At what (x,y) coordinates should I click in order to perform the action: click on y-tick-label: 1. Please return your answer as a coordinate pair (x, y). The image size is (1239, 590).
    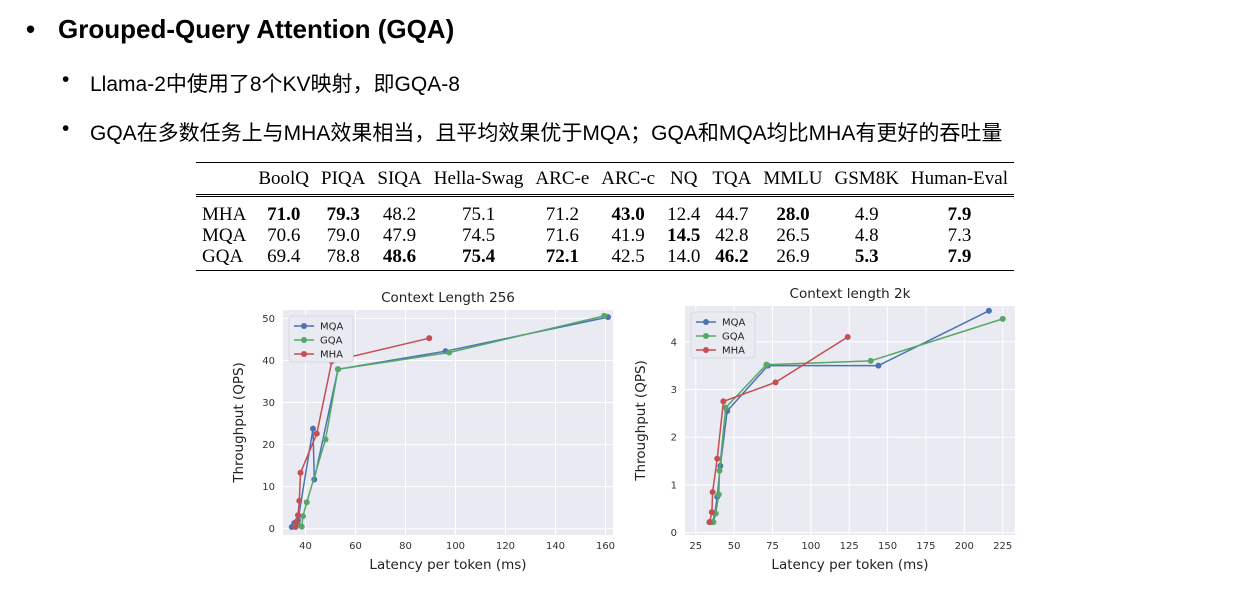
    Looking at the image, I should click on (674, 485).